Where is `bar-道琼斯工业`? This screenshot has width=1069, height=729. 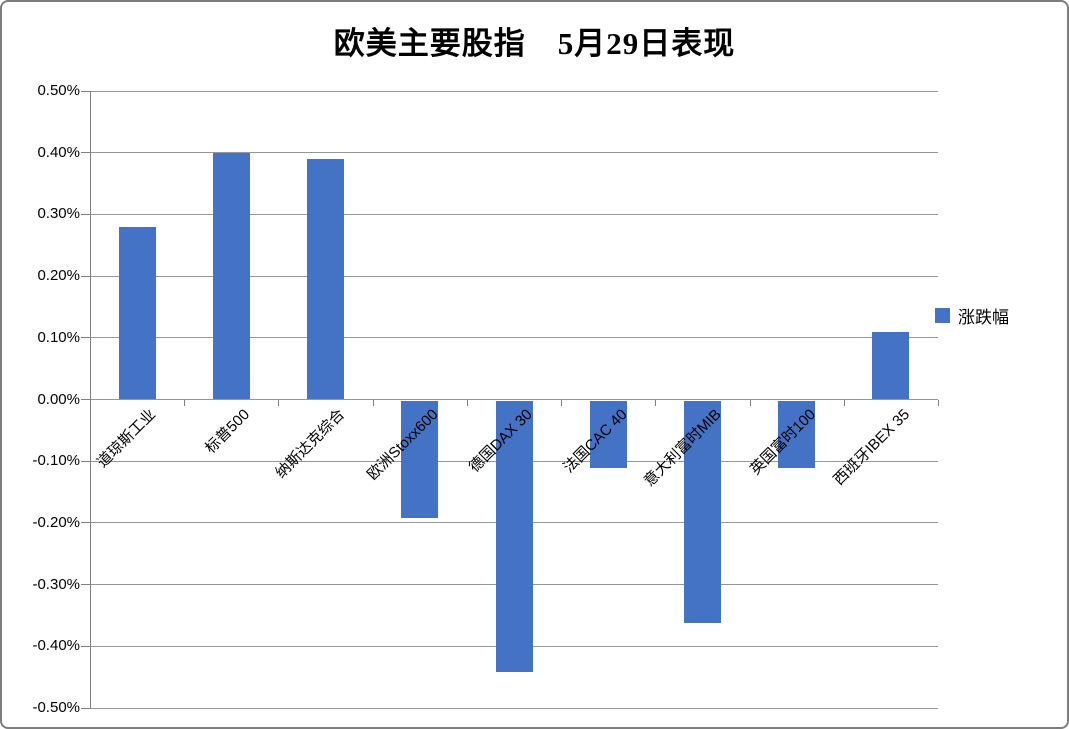 bar-道琼斯工业 is located at coordinates (137, 313).